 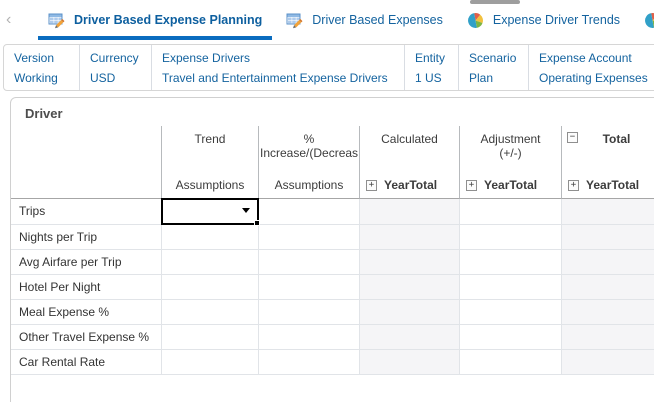 I want to click on column-top-label: Adjustment, so click(x=510, y=139).